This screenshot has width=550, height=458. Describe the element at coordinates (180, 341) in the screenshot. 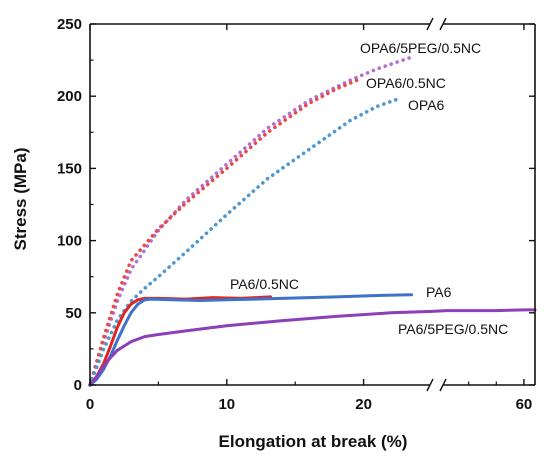

I see `series-line-pa6-0-5nc` at that location.